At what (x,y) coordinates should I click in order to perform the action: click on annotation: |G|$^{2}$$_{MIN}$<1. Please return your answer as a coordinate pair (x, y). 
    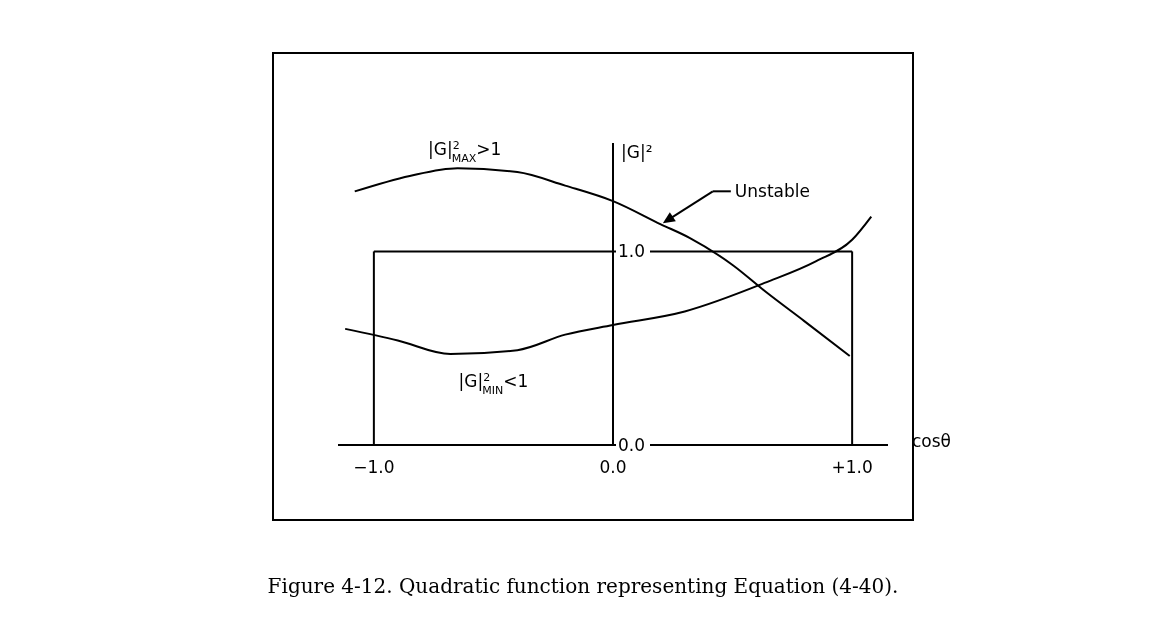
    Looking at the image, I should click on (493, 383).